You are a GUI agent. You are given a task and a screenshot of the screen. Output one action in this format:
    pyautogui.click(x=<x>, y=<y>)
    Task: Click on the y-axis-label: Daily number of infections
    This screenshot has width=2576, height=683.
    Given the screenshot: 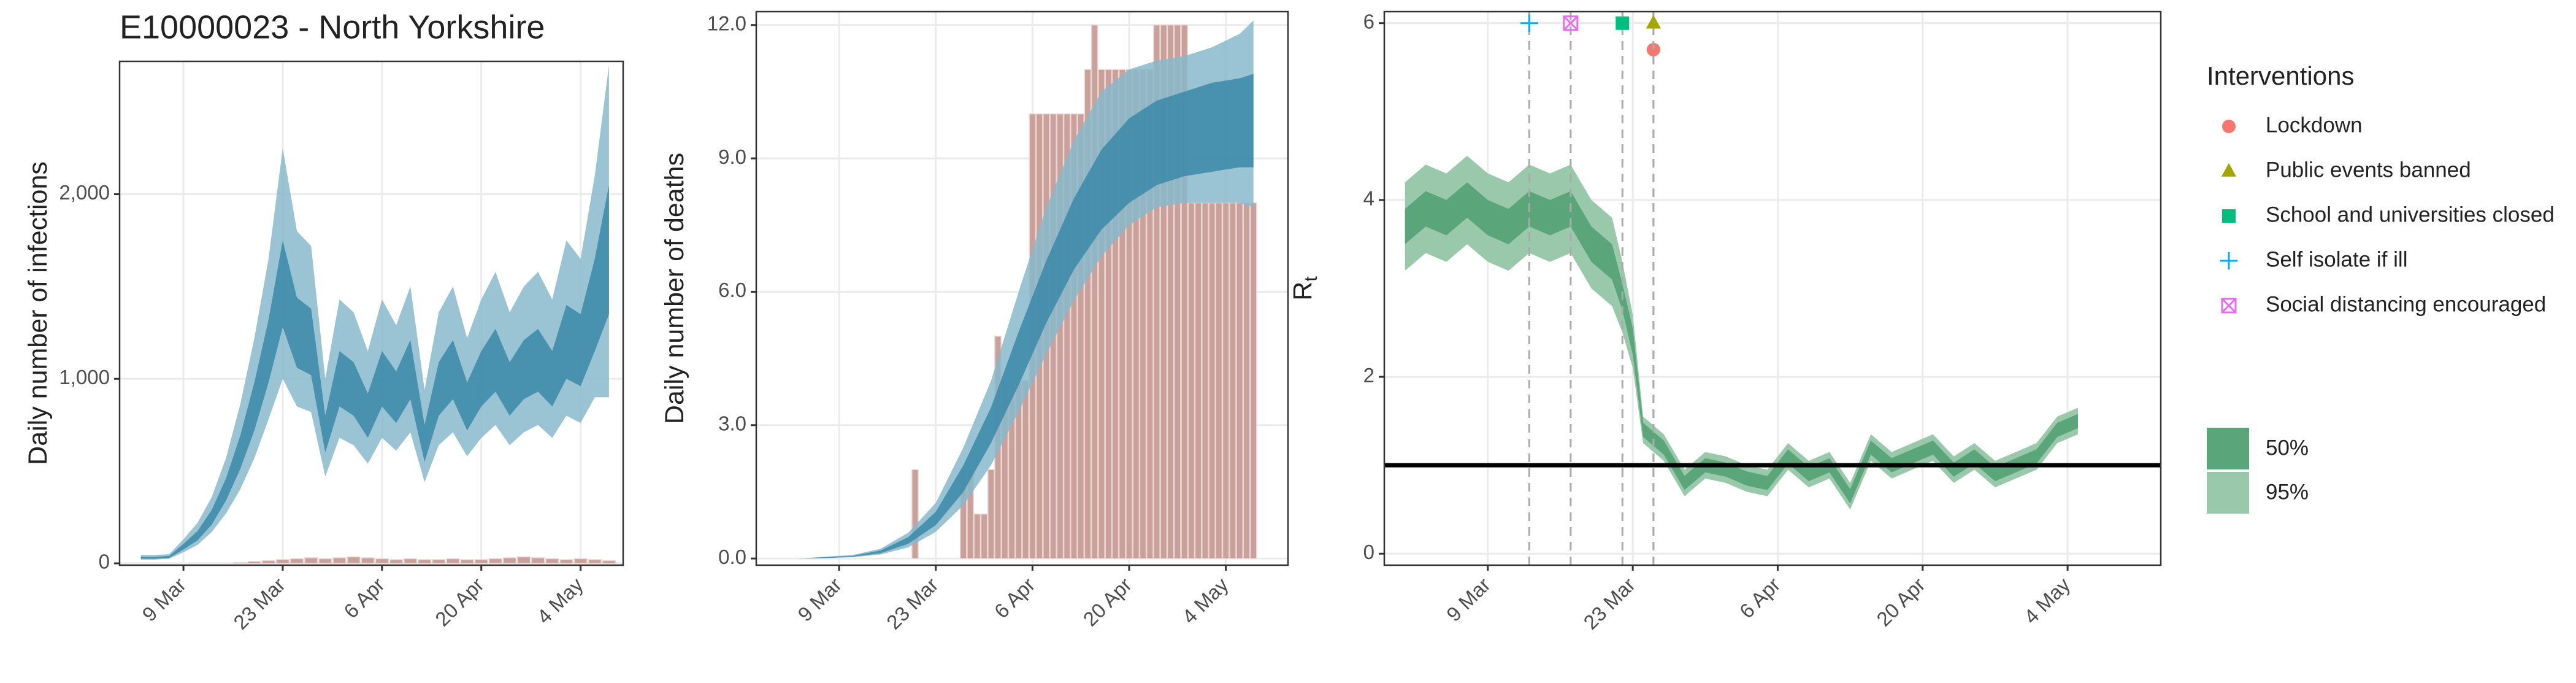 What is the action you would take?
    pyautogui.click(x=38, y=313)
    